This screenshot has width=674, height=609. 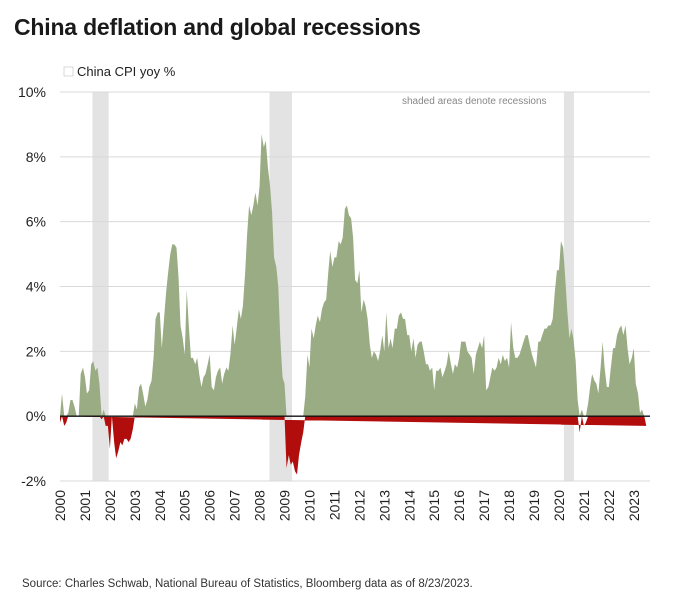 I want to click on legend-label: China CPI yoy %, so click(x=126, y=71).